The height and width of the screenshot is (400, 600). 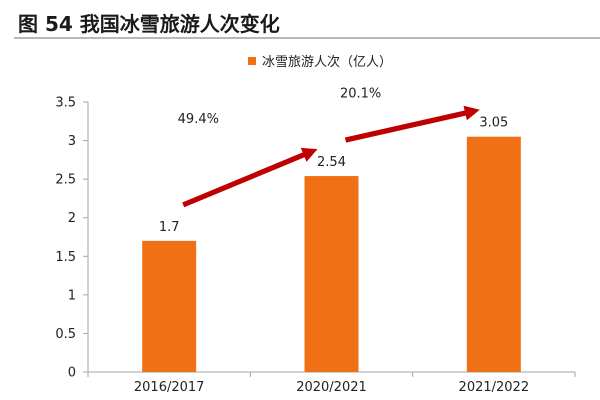 What do you see at coordinates (65, 257) in the screenshot?
I see `y-tick-label: 1.5` at bounding box center [65, 257].